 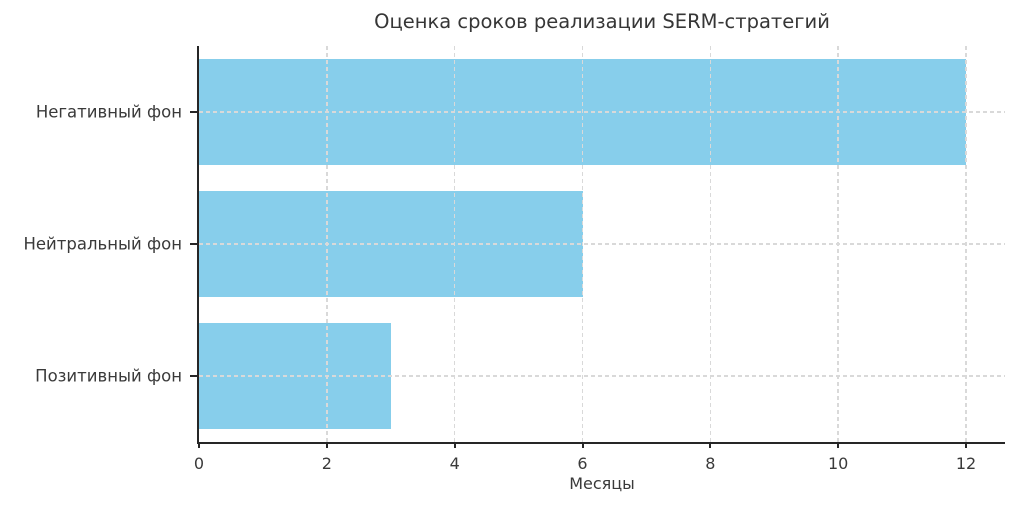 I want to click on x-tick-label: 6, so click(x=582, y=463).